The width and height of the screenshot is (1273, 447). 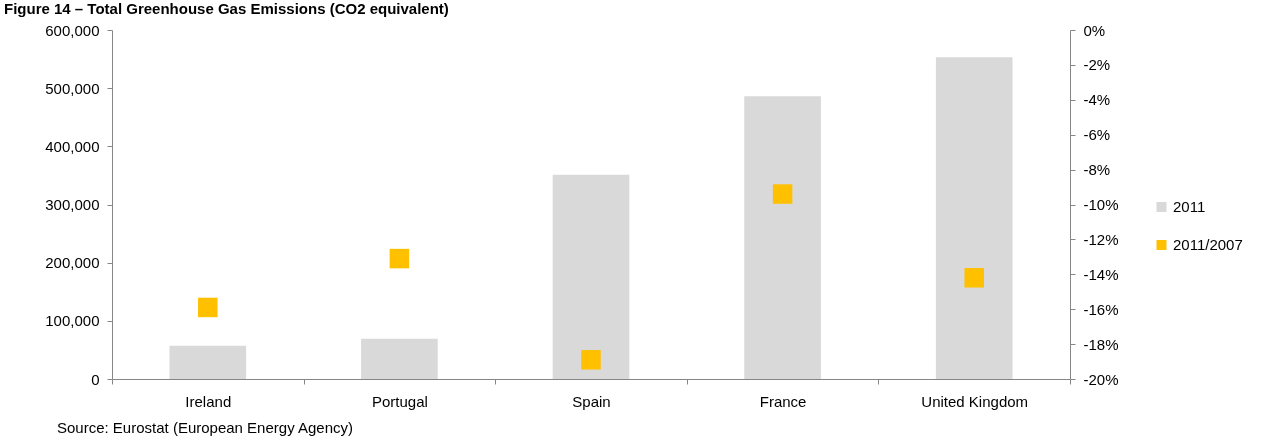 What do you see at coordinates (1097, 170) in the screenshot?
I see `y2-tick-label: -8%` at bounding box center [1097, 170].